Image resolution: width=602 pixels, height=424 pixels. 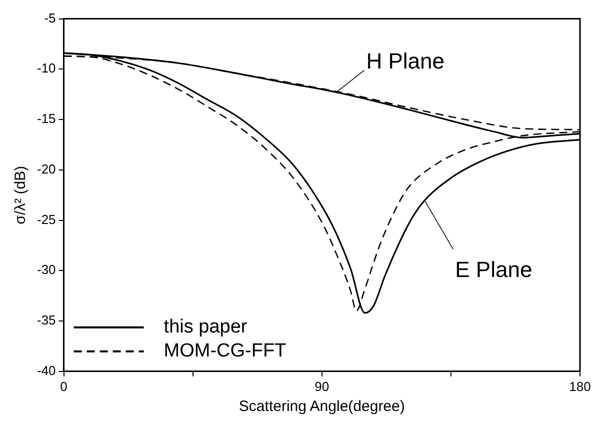 I want to click on annotation: E Plane, so click(x=493, y=269).